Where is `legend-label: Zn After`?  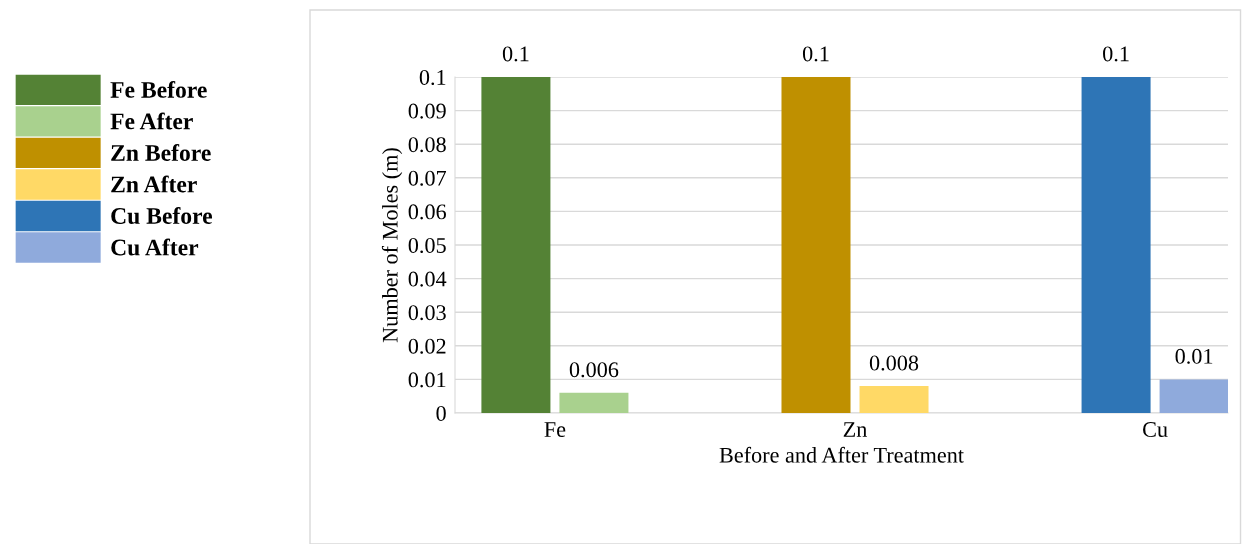
legend-label: Zn After is located at coordinates (154, 184).